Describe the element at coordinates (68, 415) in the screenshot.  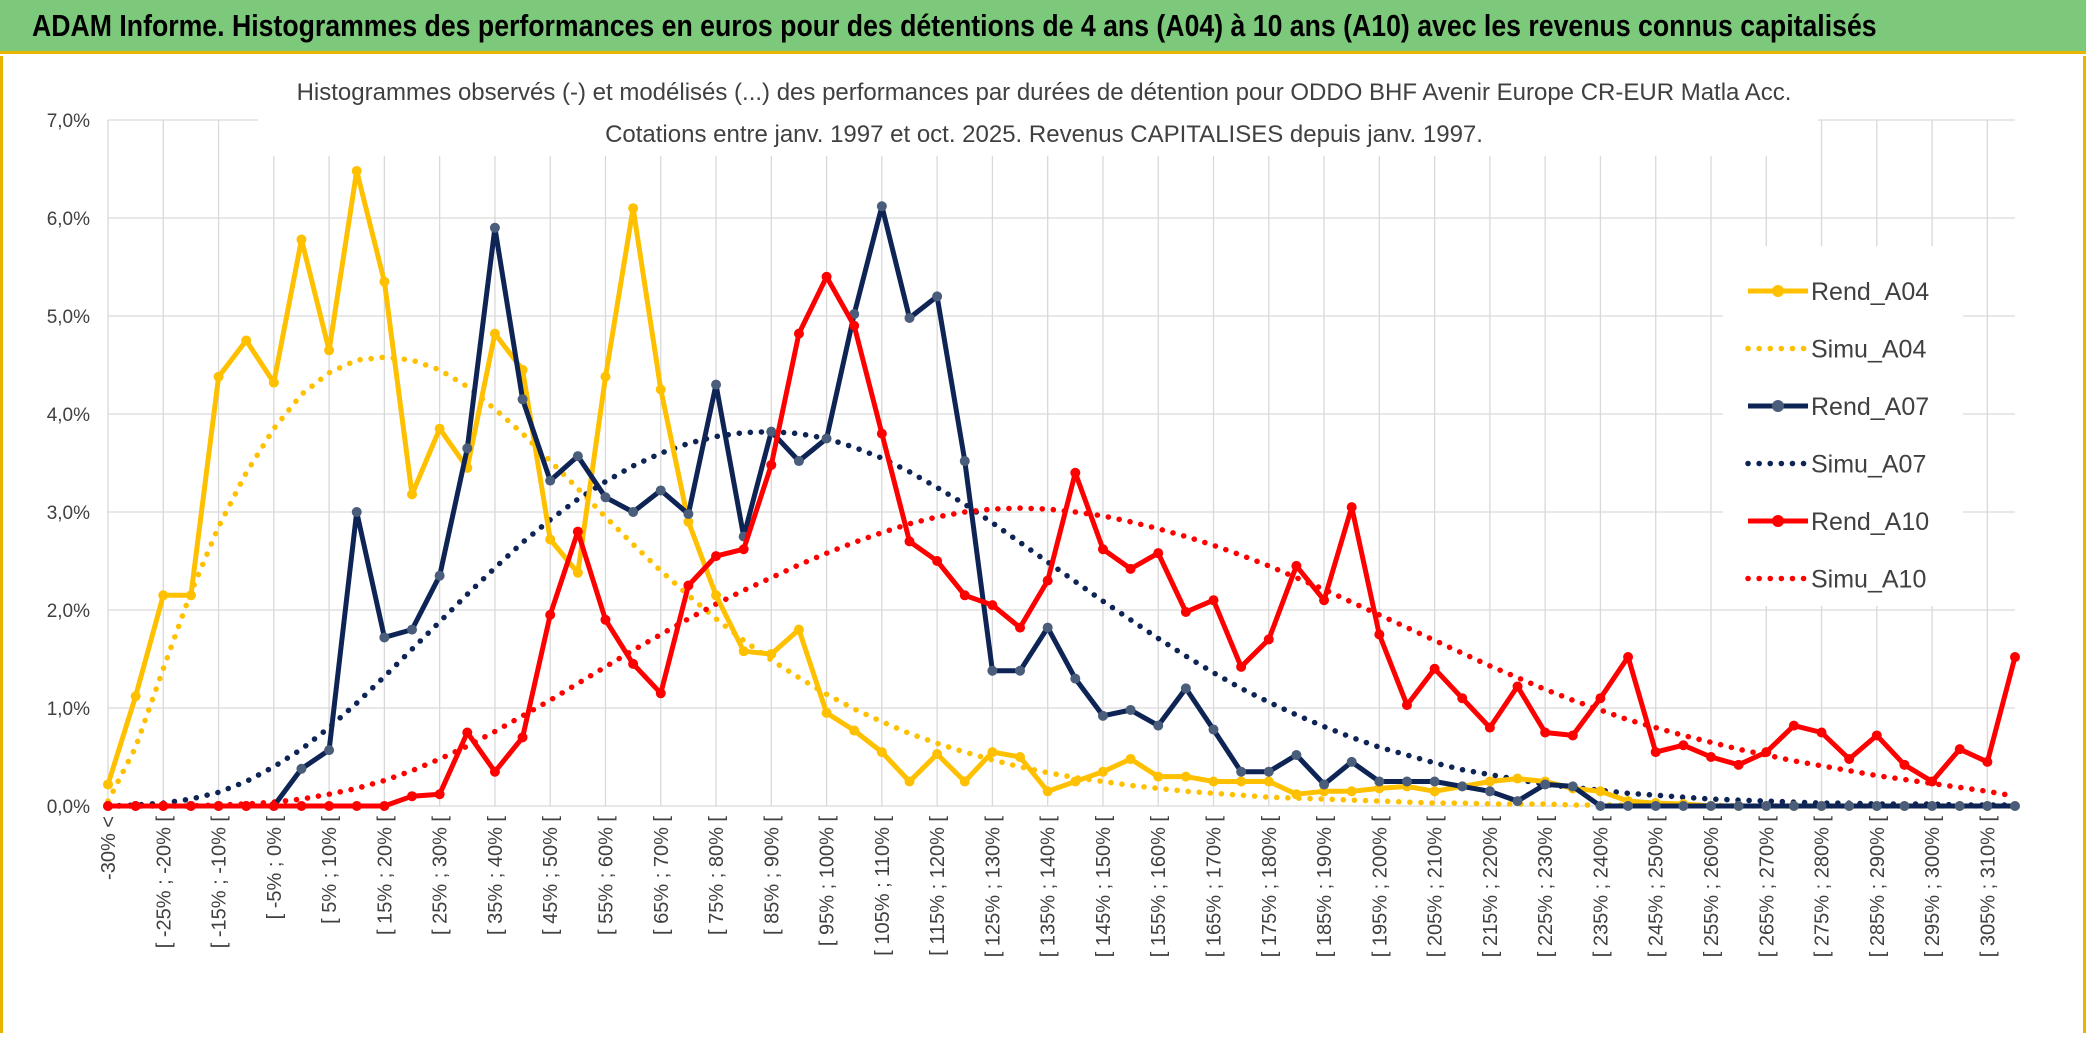
I see `y-tick-label: 4,0%` at that location.